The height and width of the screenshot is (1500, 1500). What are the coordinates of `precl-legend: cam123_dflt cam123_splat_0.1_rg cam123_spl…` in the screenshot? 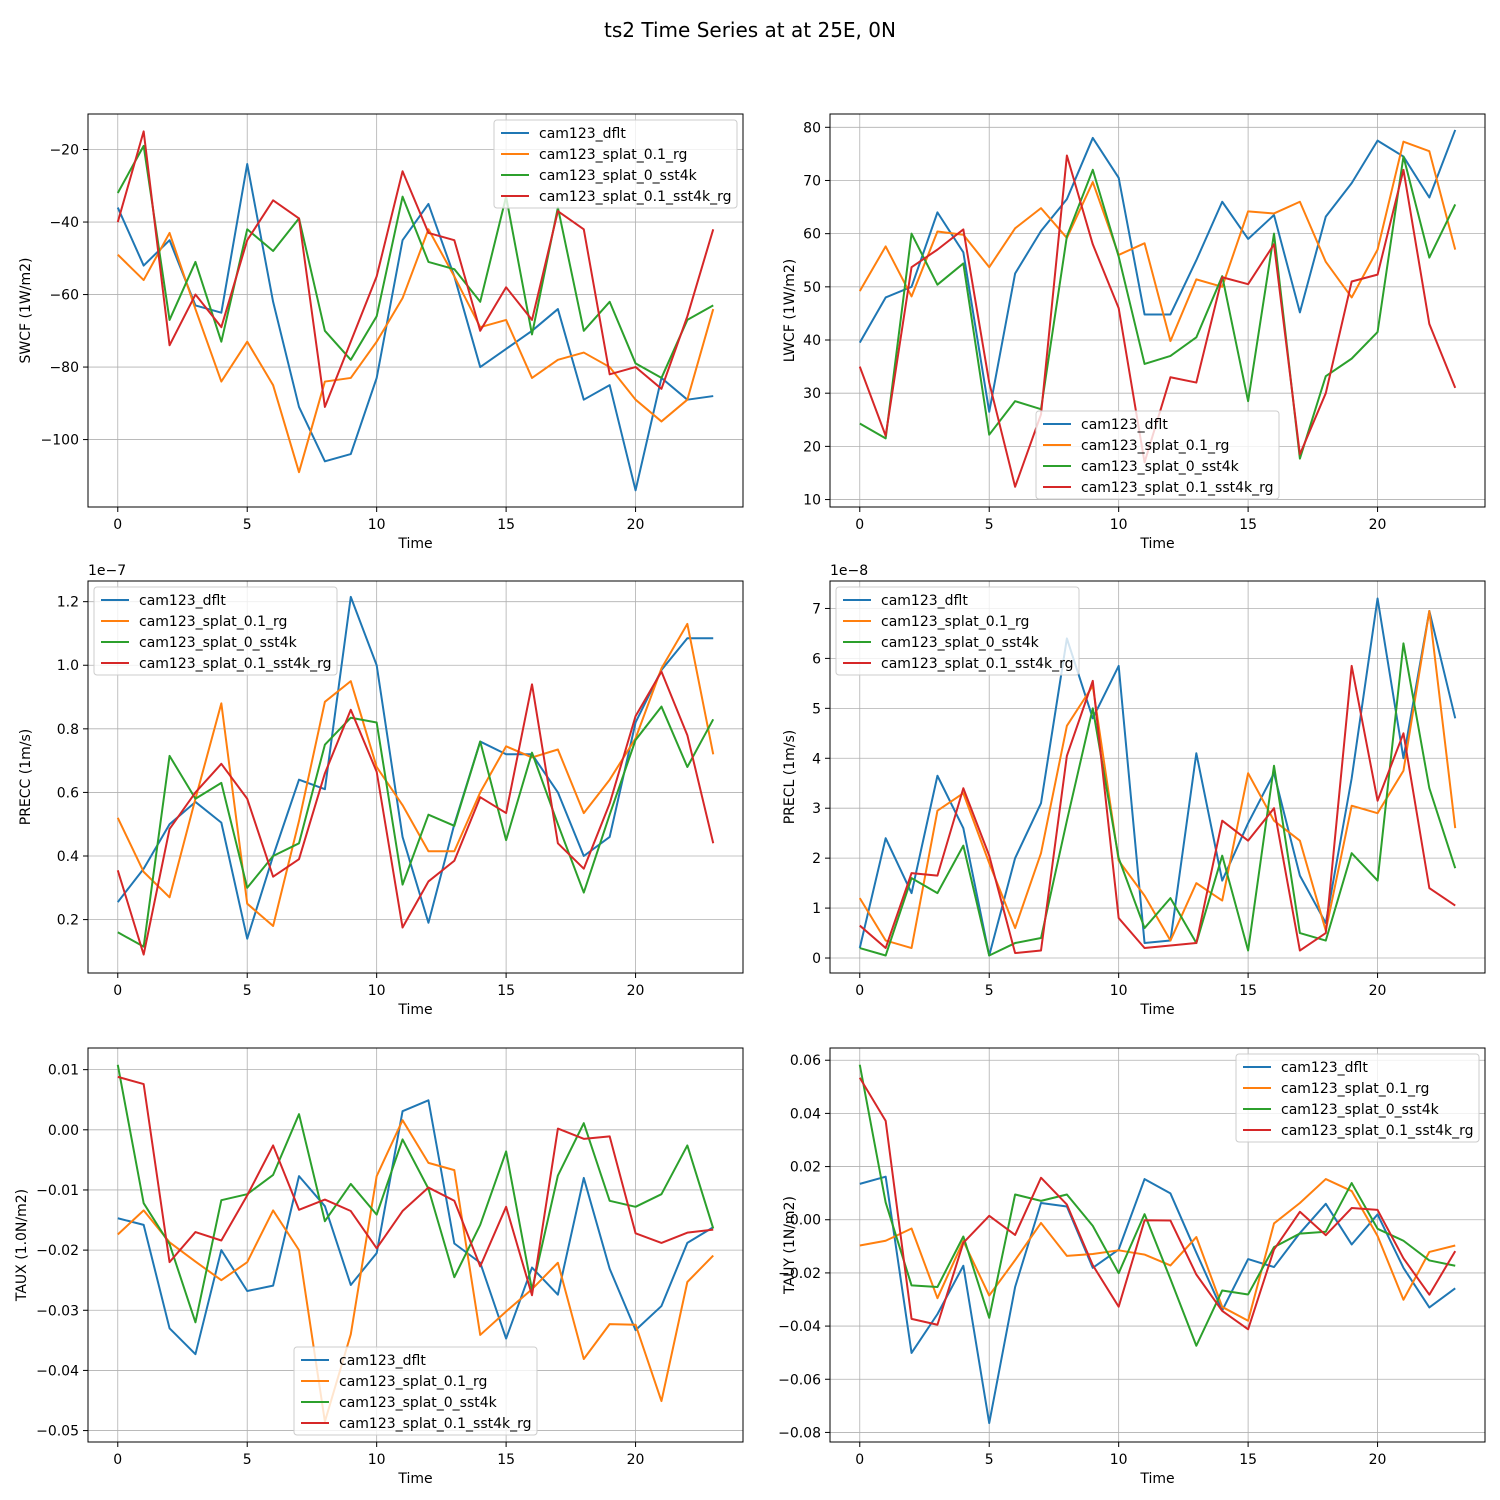 It's located at (957, 631).